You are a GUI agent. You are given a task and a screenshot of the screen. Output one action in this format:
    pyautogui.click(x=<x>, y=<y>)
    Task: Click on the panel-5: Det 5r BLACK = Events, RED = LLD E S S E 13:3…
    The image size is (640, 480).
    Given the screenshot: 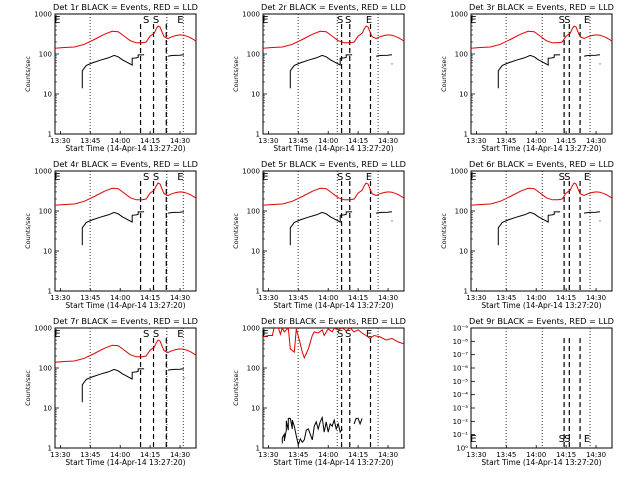 What is the action you would take?
    pyautogui.click(x=319, y=234)
    